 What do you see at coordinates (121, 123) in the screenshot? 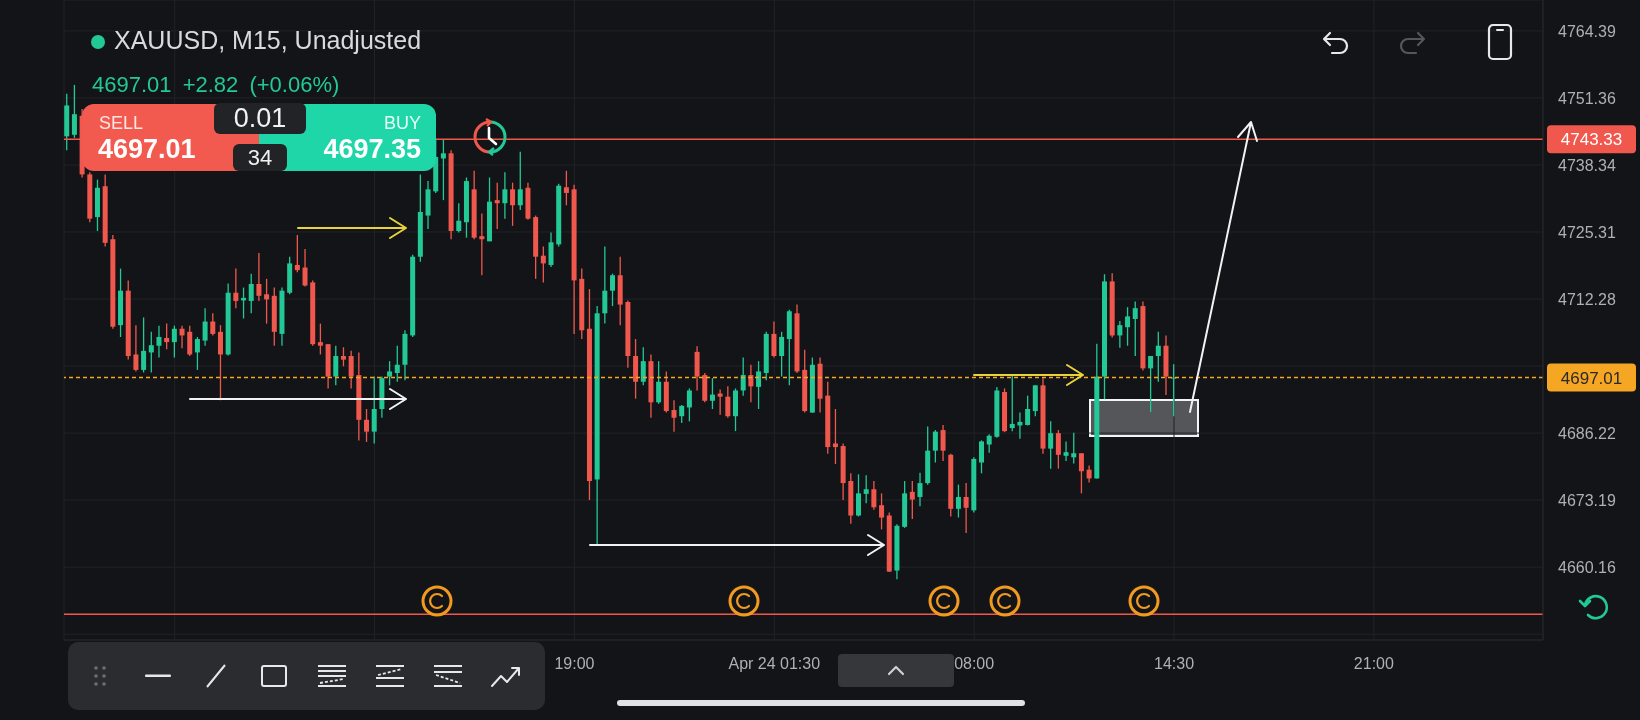
I see `annotation: SELL` at bounding box center [121, 123].